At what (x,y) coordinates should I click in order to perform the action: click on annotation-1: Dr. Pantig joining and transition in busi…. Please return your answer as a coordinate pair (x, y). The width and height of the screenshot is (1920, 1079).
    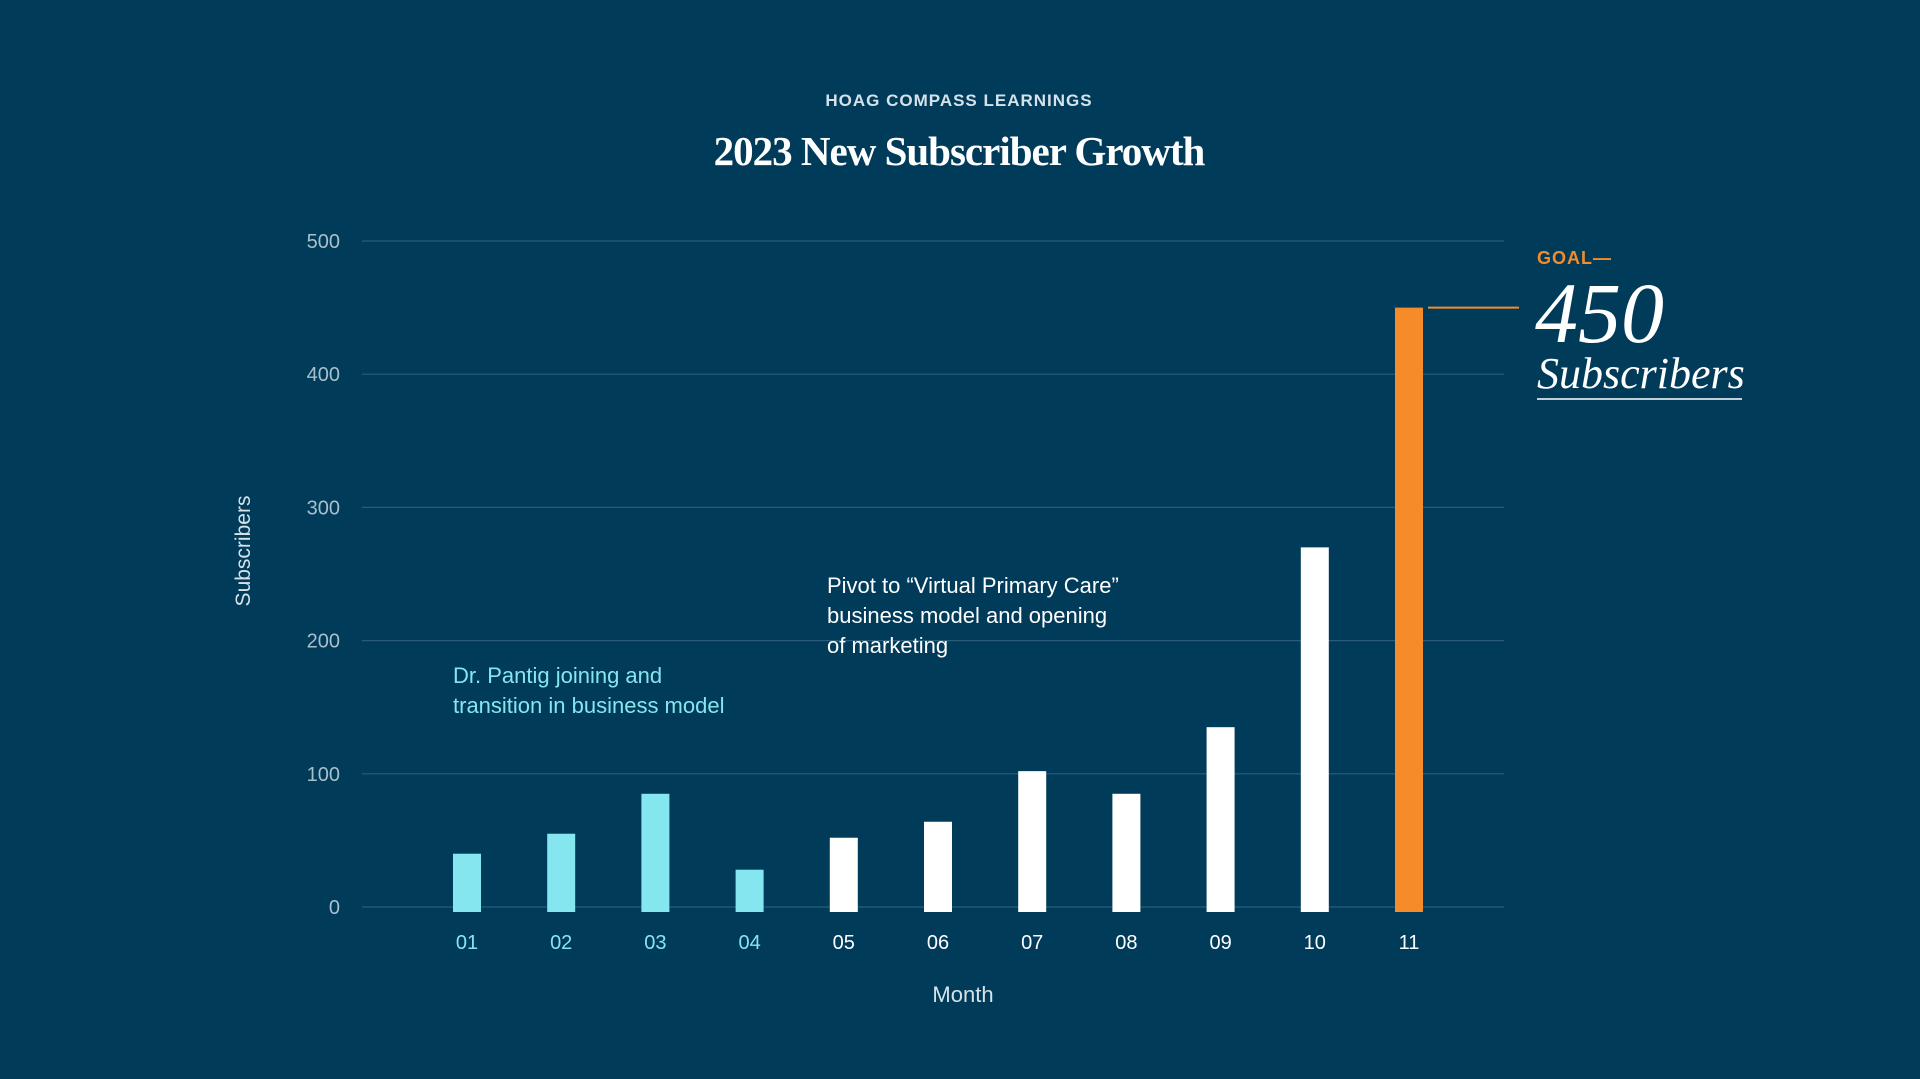
    Looking at the image, I should click on (588, 690).